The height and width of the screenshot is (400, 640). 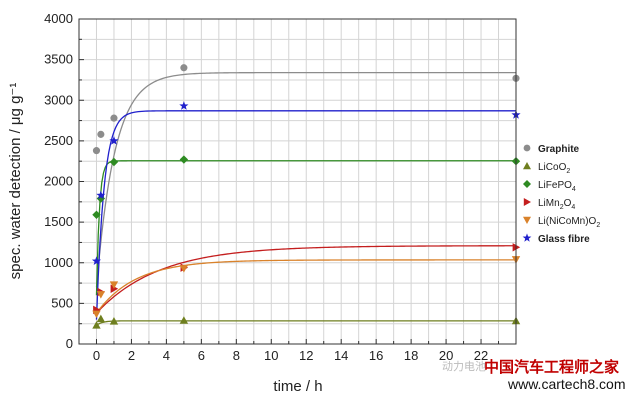 I want to click on x-tick-label: 4, so click(x=166, y=355).